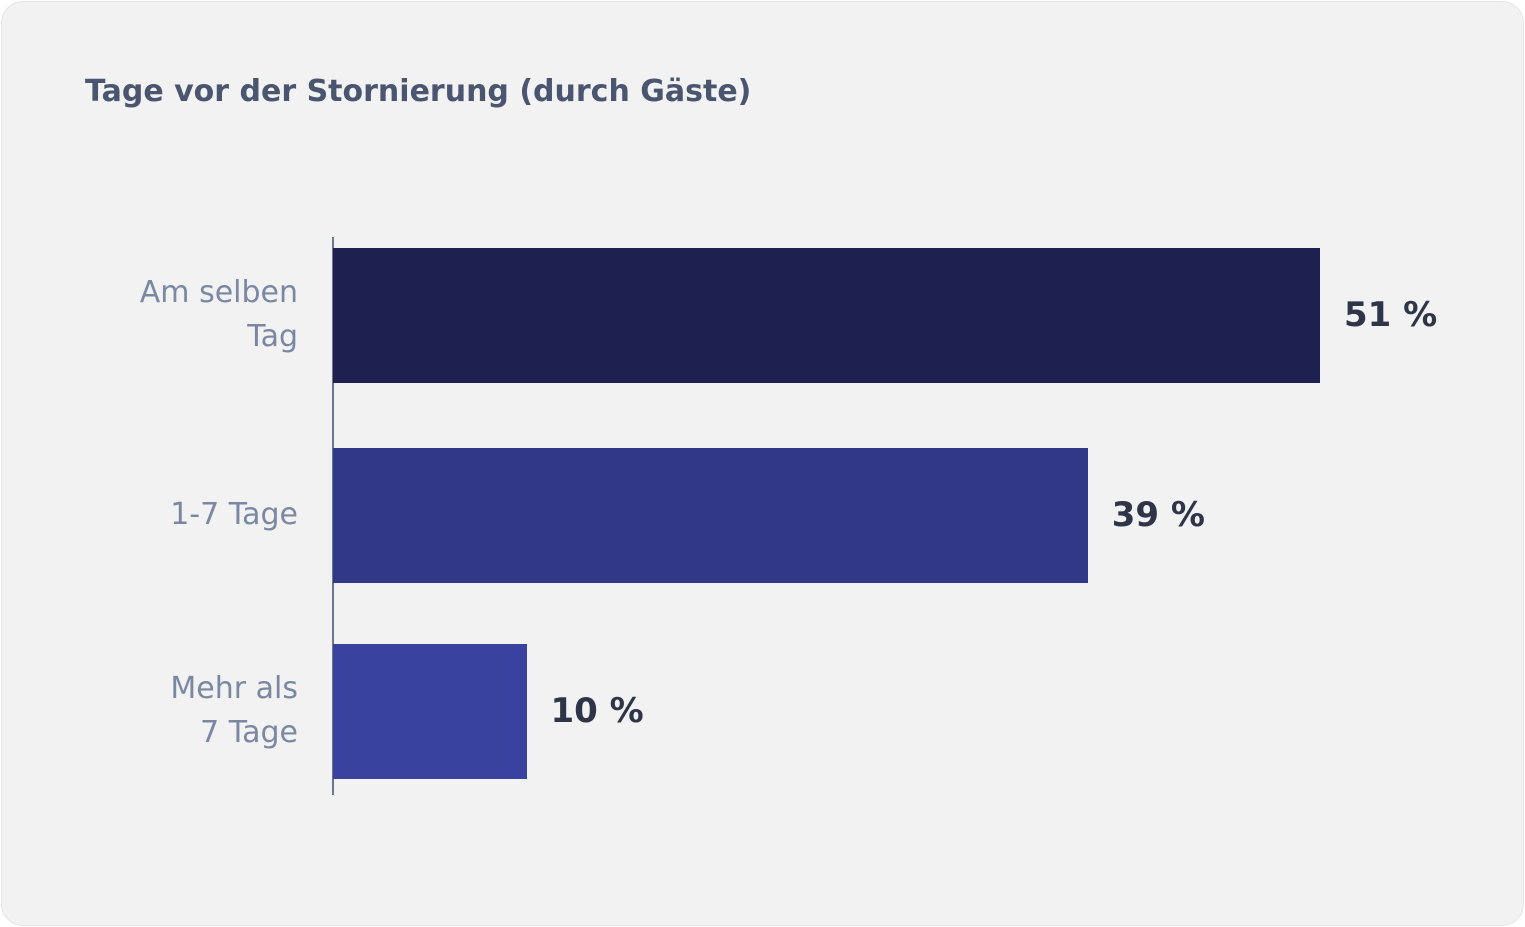  What do you see at coordinates (1158, 515) in the screenshot?
I see `value-label: 39 %` at bounding box center [1158, 515].